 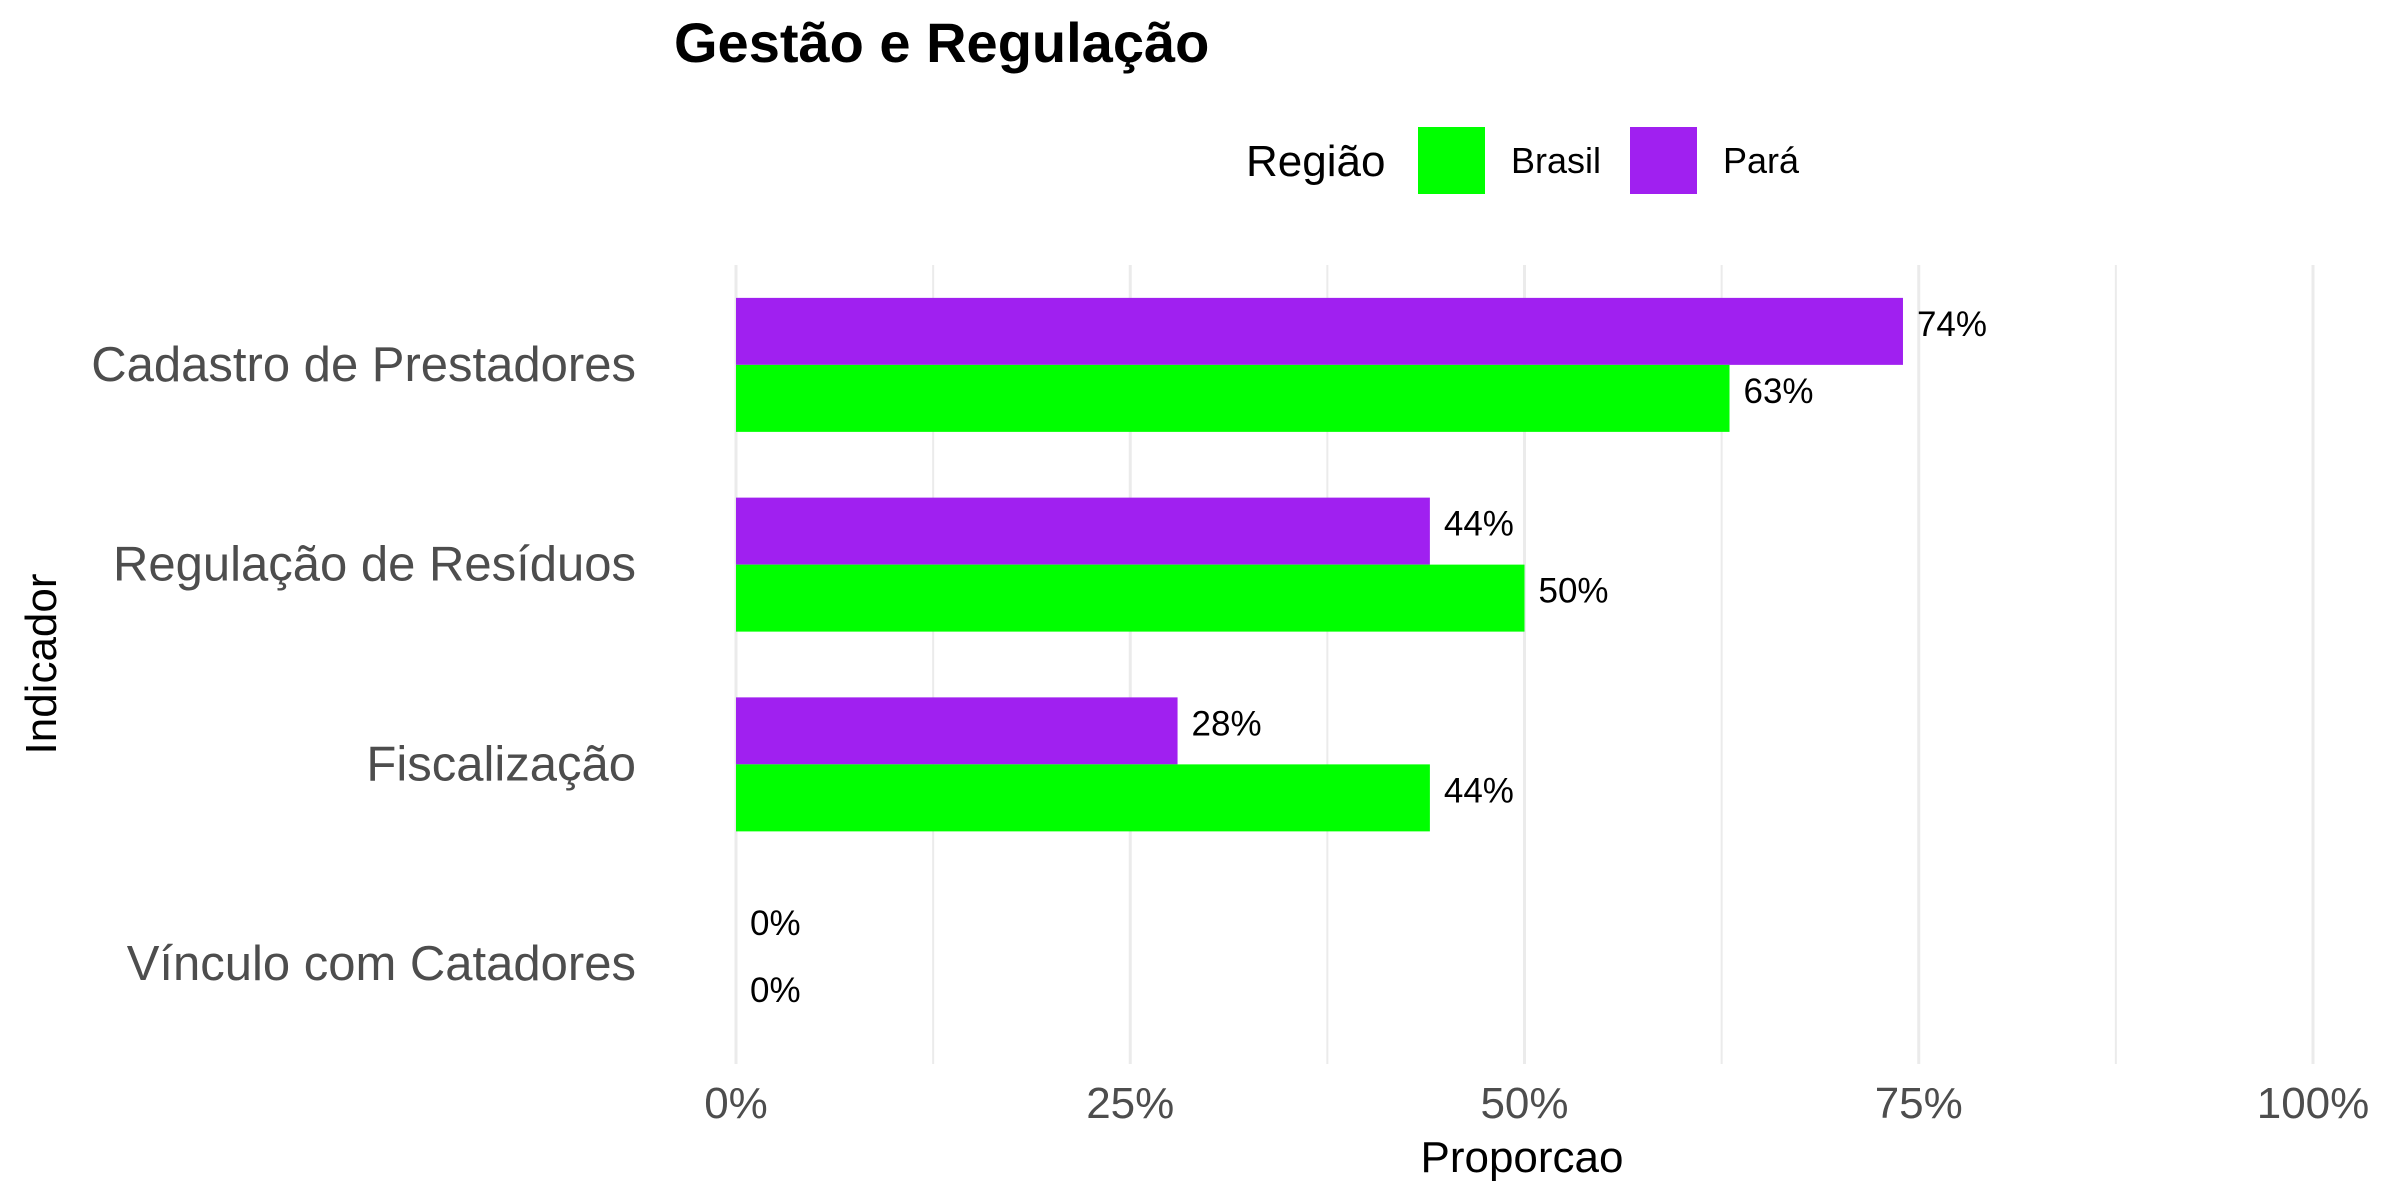 What do you see at coordinates (1779, 391) in the screenshot?
I see `data-label-brasil: 63%` at bounding box center [1779, 391].